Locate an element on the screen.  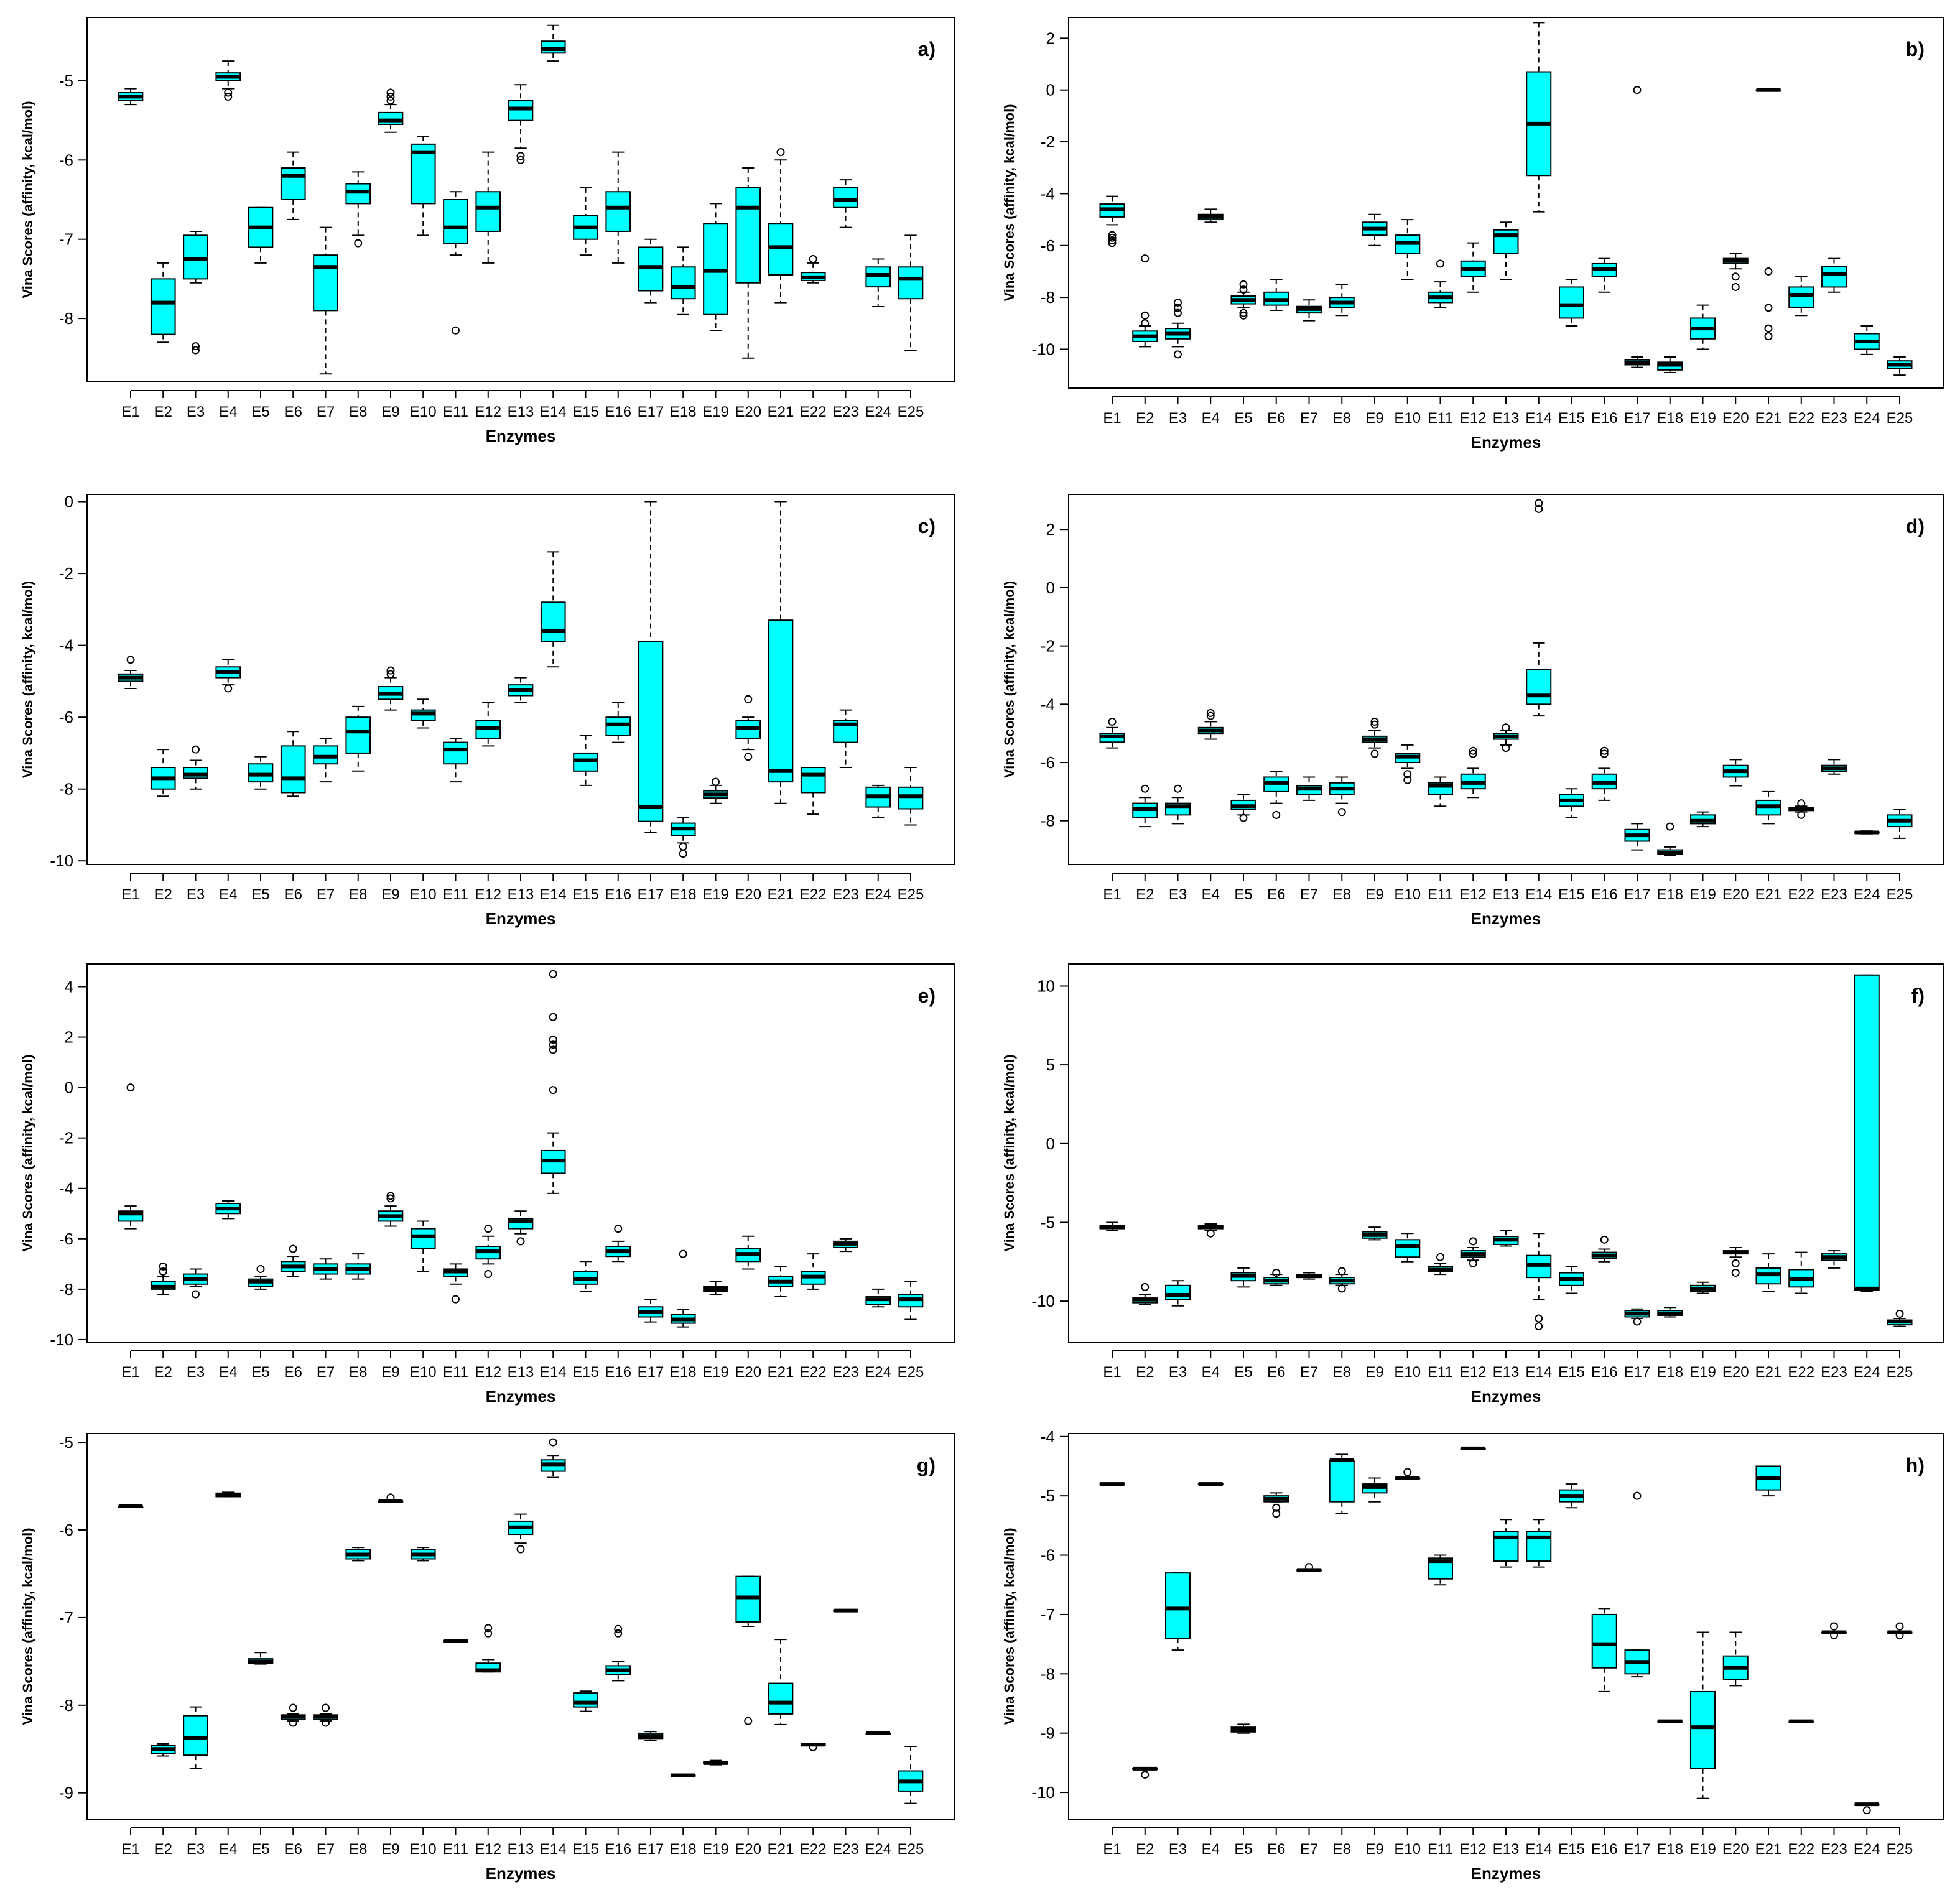
y-tick-label: -6 is located at coordinates (66, 717).